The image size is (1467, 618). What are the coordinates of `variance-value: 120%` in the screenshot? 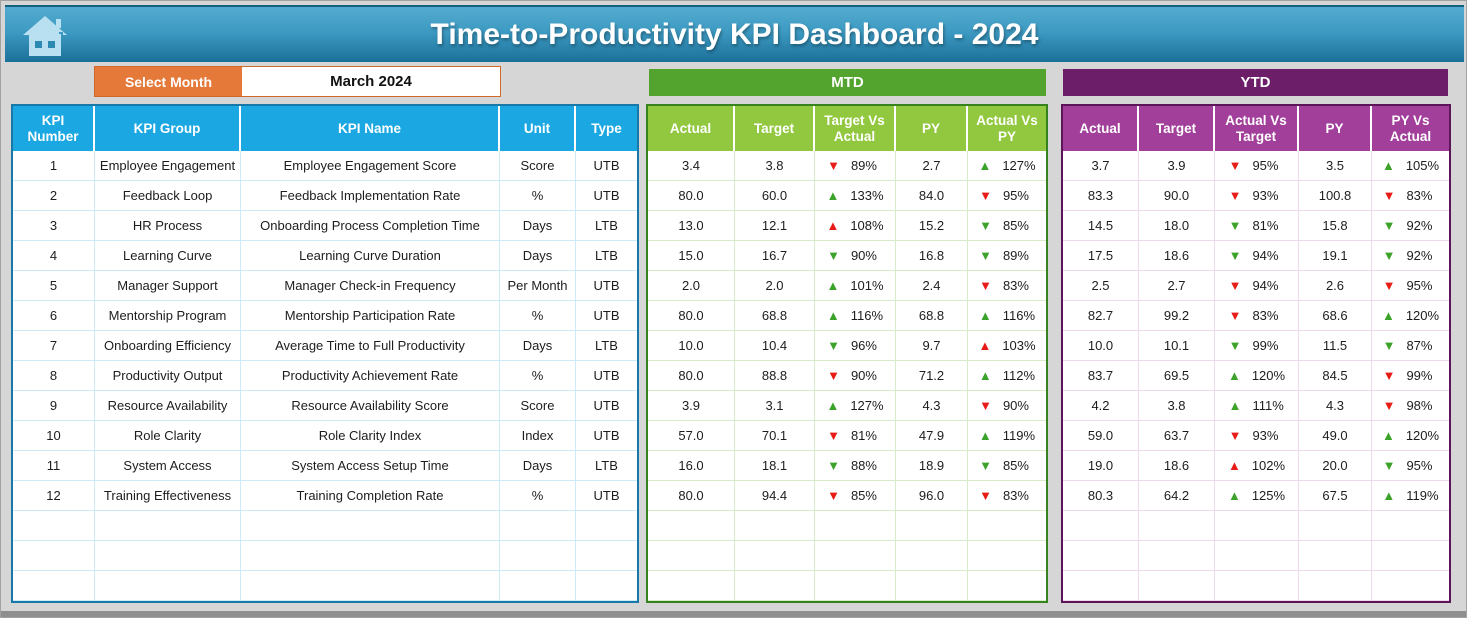 It's located at (1422, 315).